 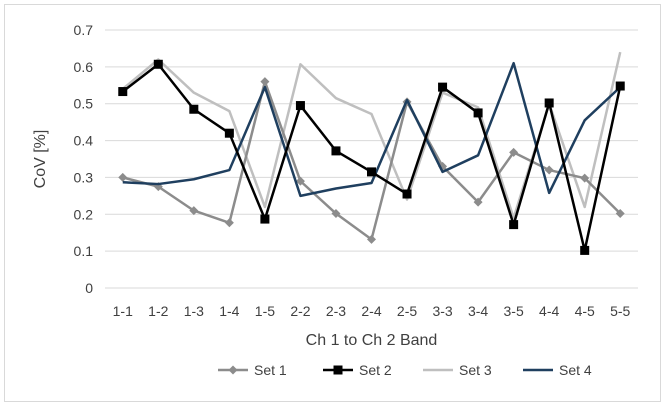 I want to click on x-tick-label: 1-5, so click(x=265, y=311).